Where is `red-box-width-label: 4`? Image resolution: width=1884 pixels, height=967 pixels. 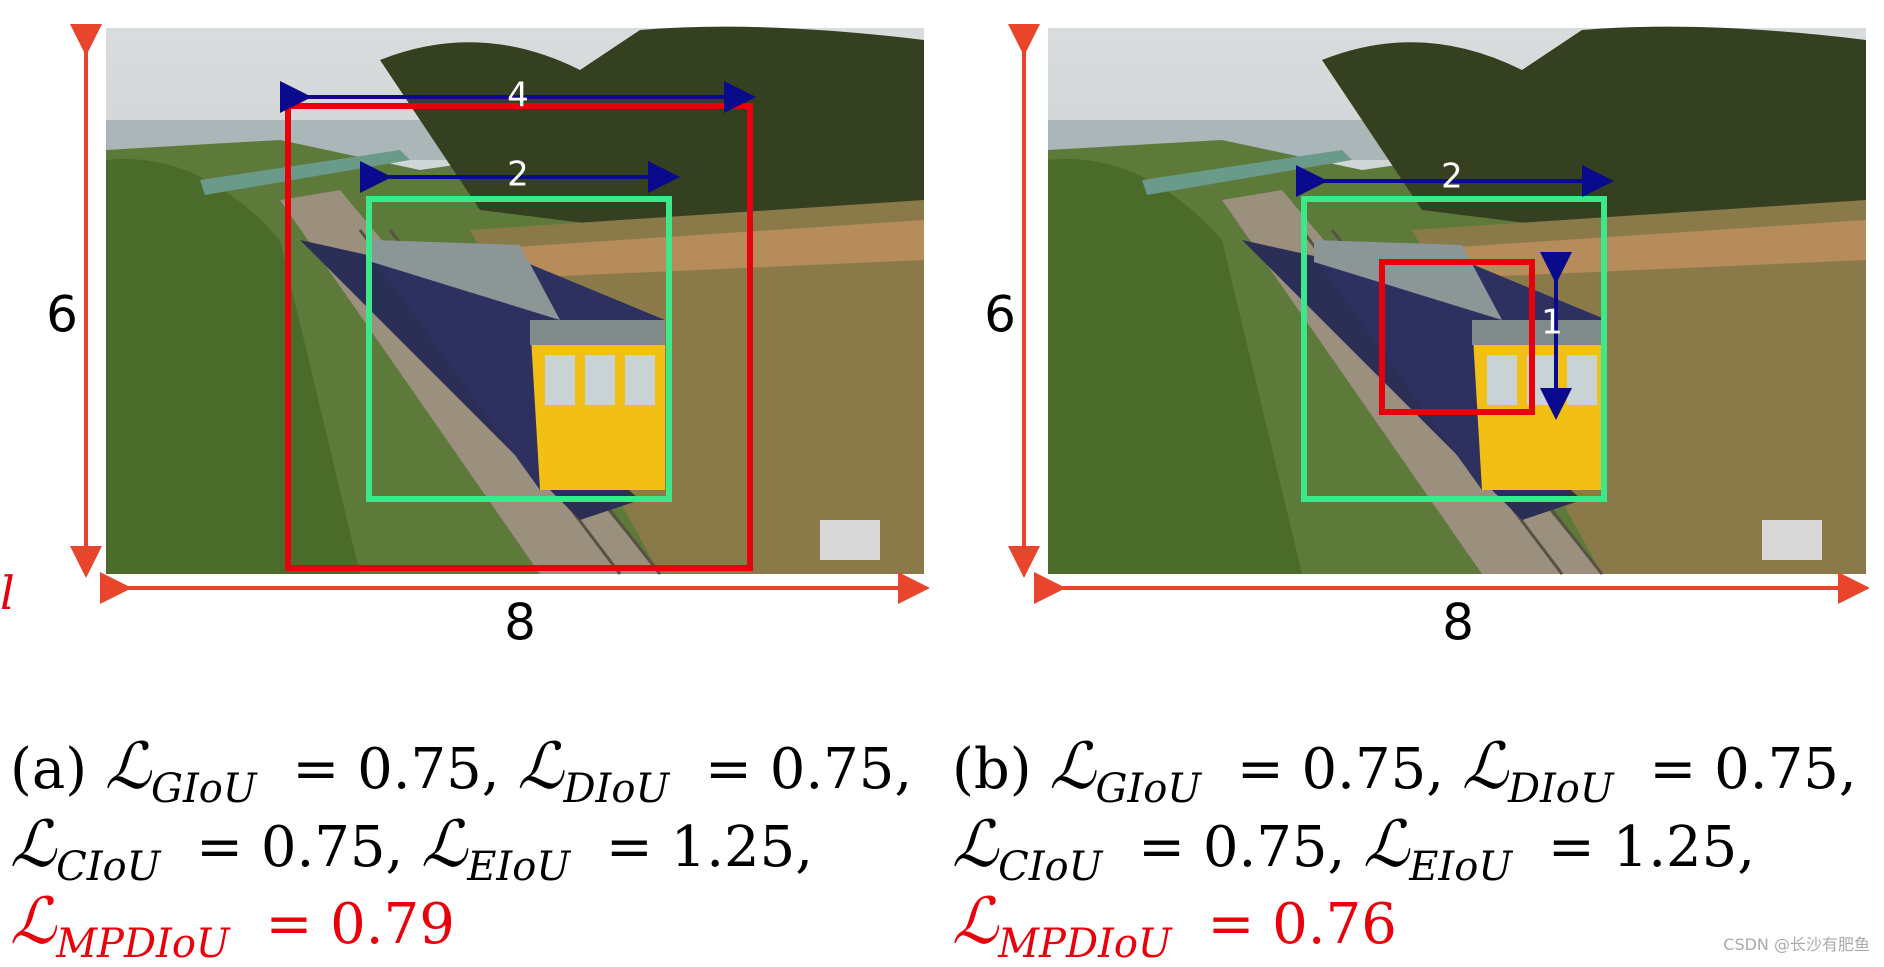
red-box-width-label: 4 is located at coordinates (518, 96).